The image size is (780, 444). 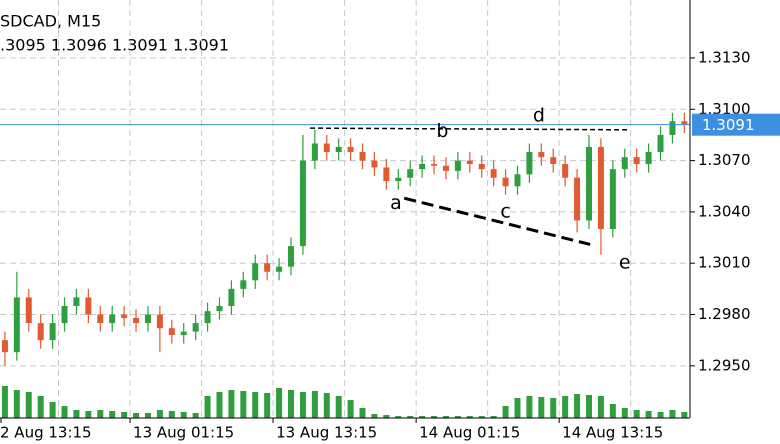 What do you see at coordinates (326, 433) in the screenshot?
I see `x-tick-label: 13 Aug 13:15` at bounding box center [326, 433].